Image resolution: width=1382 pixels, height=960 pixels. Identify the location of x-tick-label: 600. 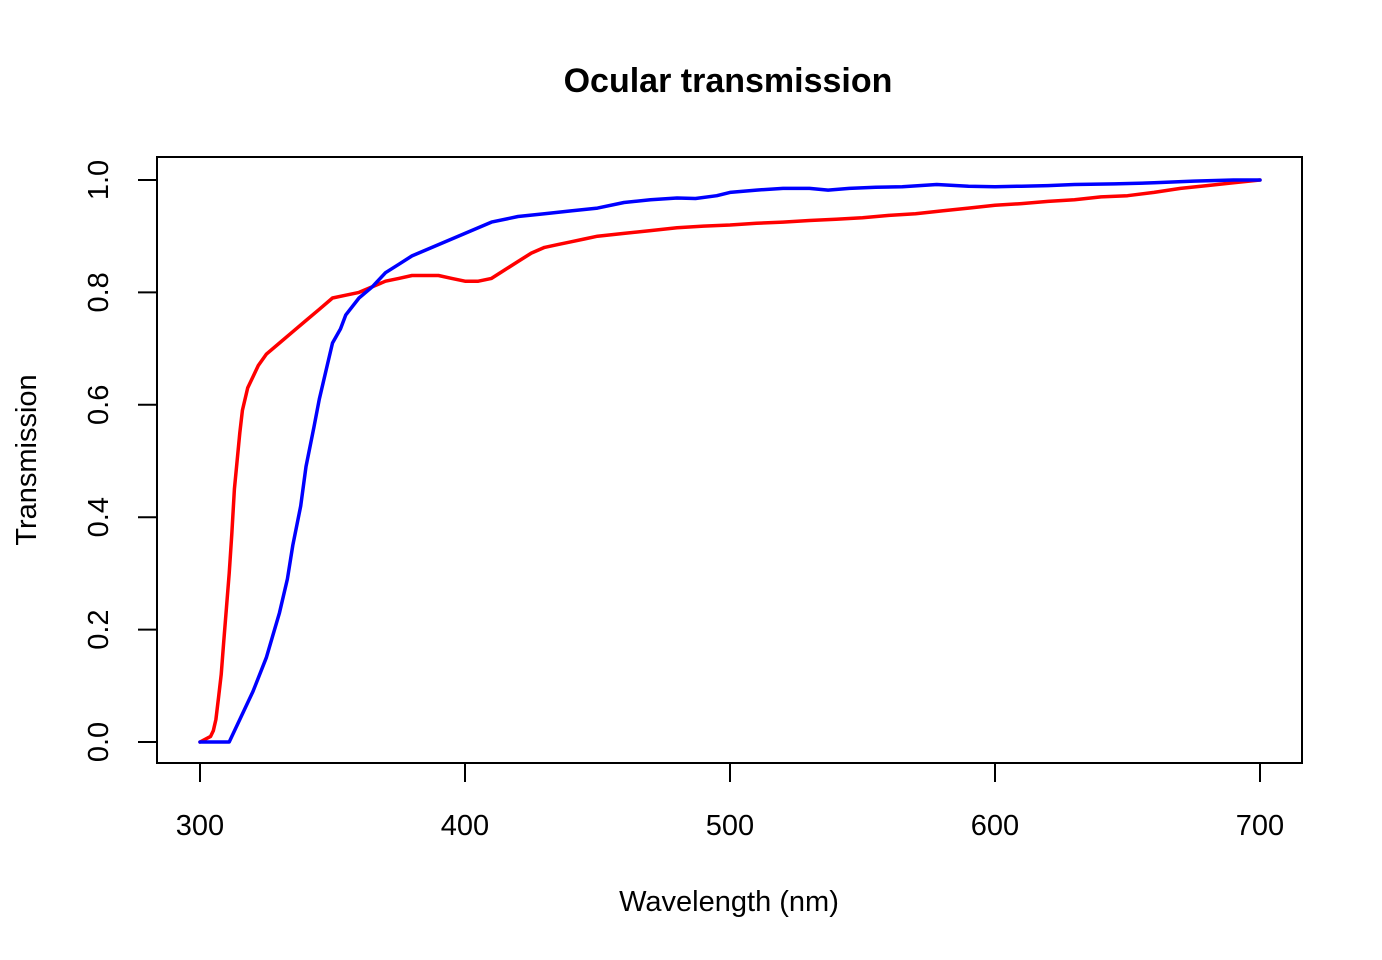
(995, 826).